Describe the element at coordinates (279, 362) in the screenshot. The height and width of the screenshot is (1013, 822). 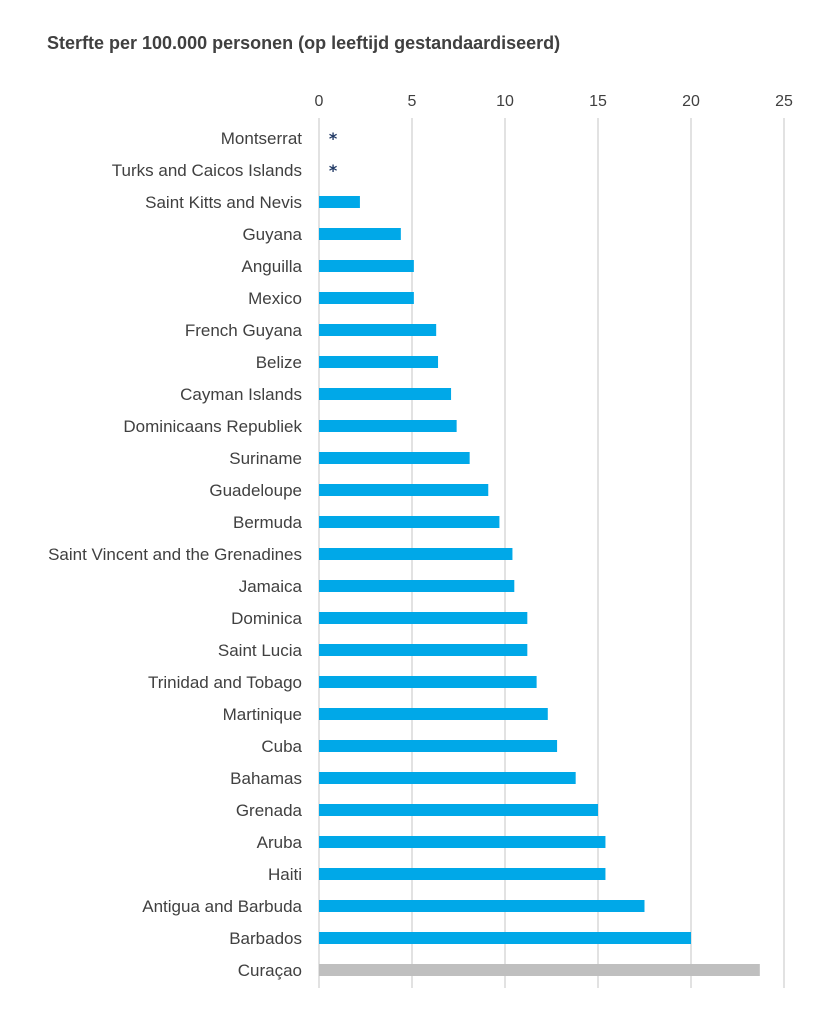
I see `category-label: Belize` at that location.